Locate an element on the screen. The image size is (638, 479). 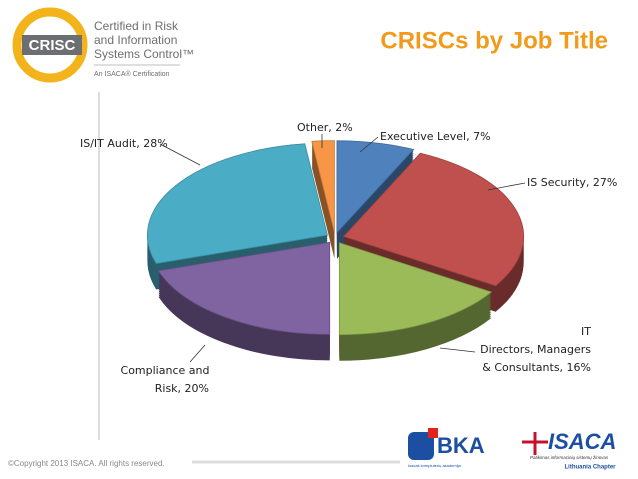
data-label: Executive Level, 7% is located at coordinates (435, 136).